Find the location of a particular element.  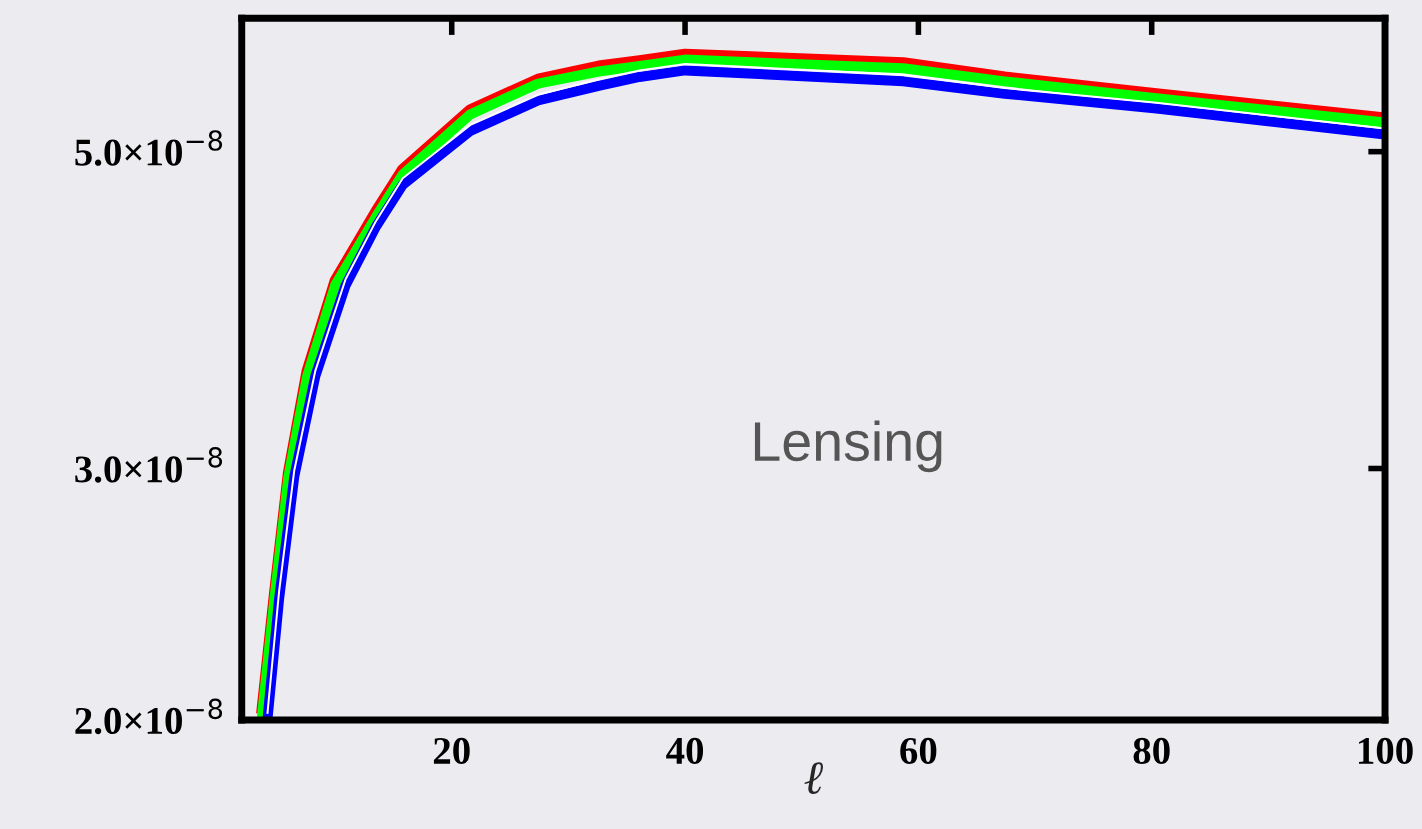

x-tick-label: 80 is located at coordinates (1151, 751).